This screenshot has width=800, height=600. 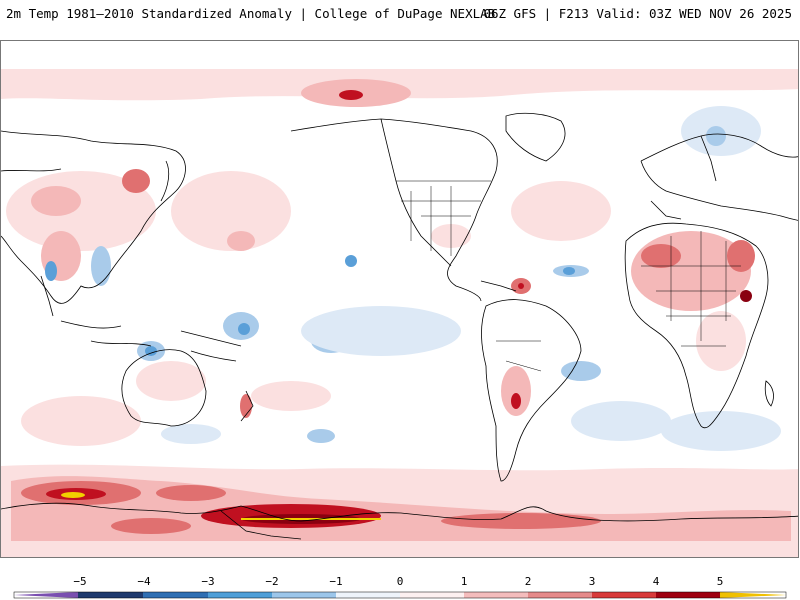 What do you see at coordinates (80, 581) in the screenshot?
I see `colorbar-tick: −5` at bounding box center [80, 581].